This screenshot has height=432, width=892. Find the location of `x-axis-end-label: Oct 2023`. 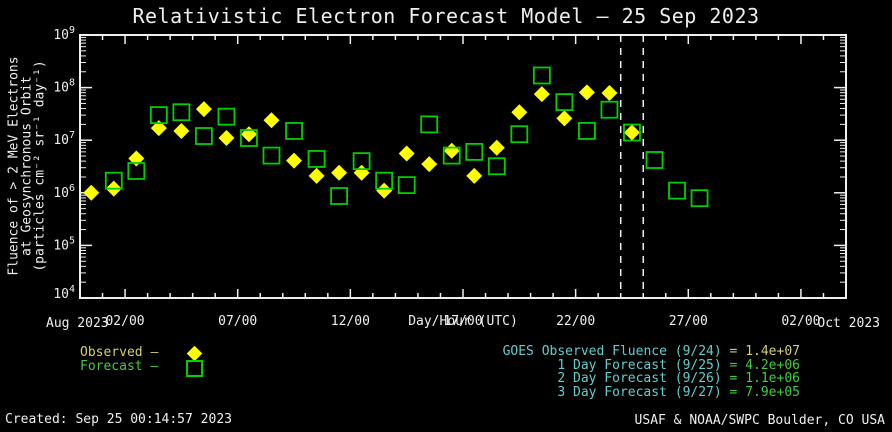

x-axis-end-label: Oct 2023 is located at coordinates (848, 323).